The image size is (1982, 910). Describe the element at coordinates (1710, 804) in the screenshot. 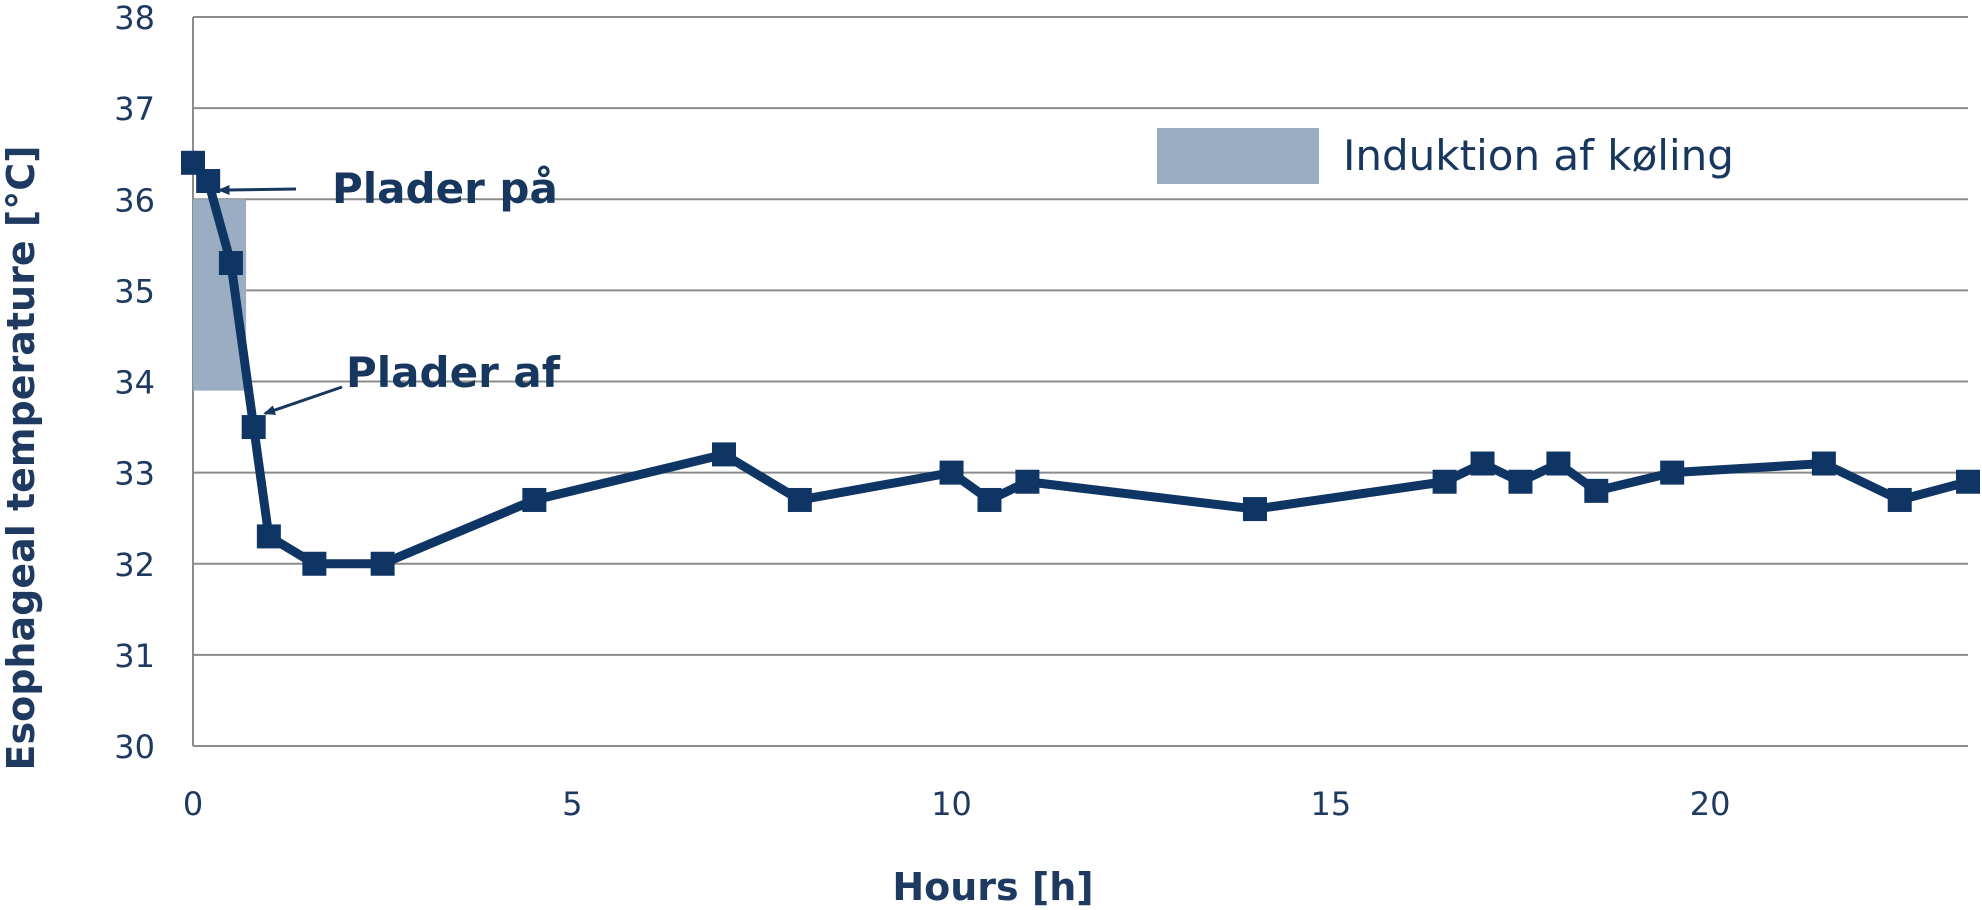

I see `x-tick-label: 20` at that location.